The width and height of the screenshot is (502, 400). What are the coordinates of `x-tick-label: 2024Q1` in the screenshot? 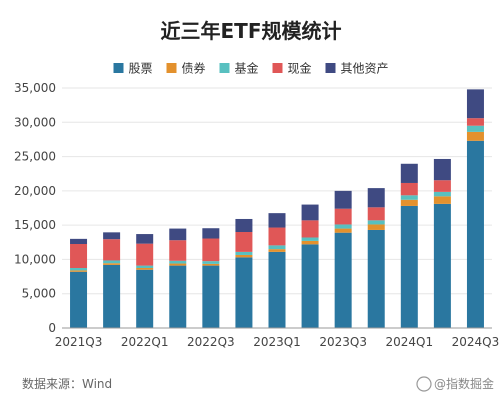 It's located at (409, 342).